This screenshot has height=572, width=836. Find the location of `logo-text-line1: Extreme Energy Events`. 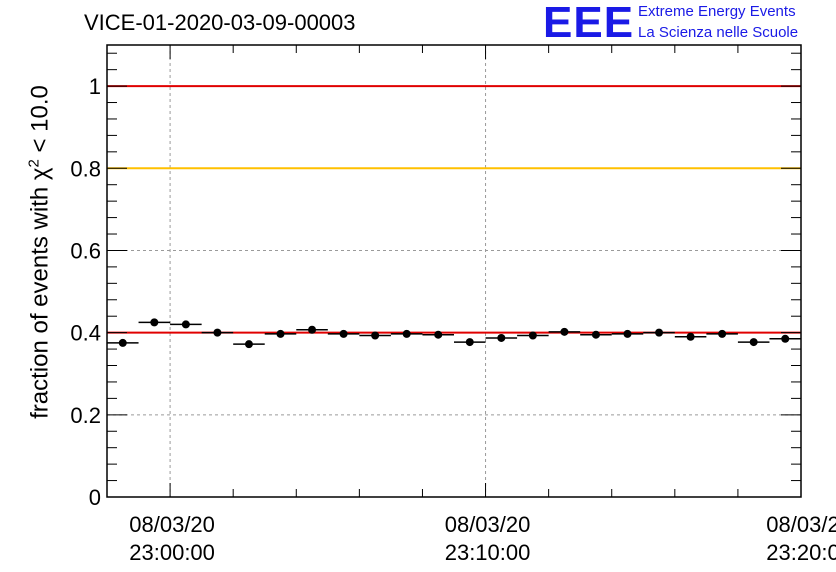

logo-text-line1: Extreme Energy Events is located at coordinates (717, 11).